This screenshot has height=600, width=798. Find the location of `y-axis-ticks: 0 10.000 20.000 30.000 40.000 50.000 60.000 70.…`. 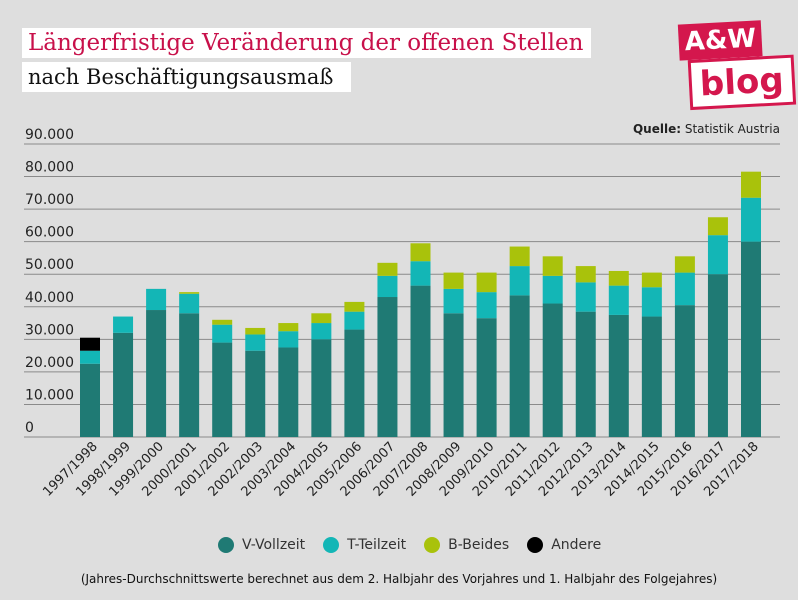

y-axis-ticks: 0 10.000 20.000 30.000 40.000 50.000 60.000 70.… is located at coordinates (49, 281).